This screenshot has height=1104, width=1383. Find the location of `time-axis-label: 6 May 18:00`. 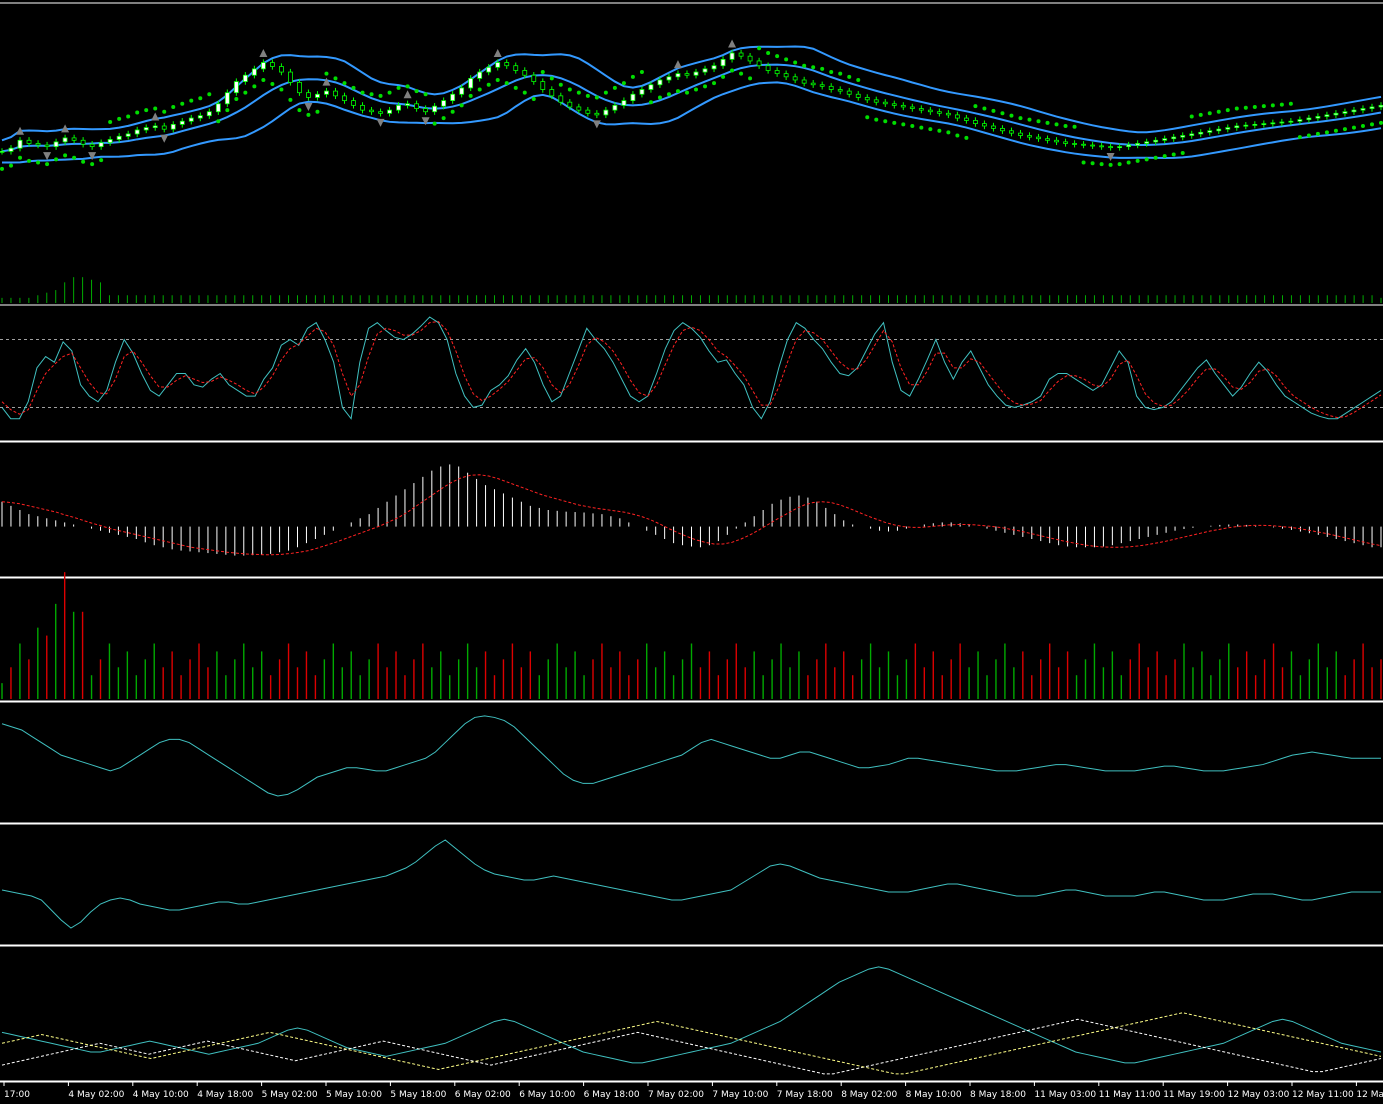

time-axis-label: 6 May 18:00 is located at coordinates (612, 1095).